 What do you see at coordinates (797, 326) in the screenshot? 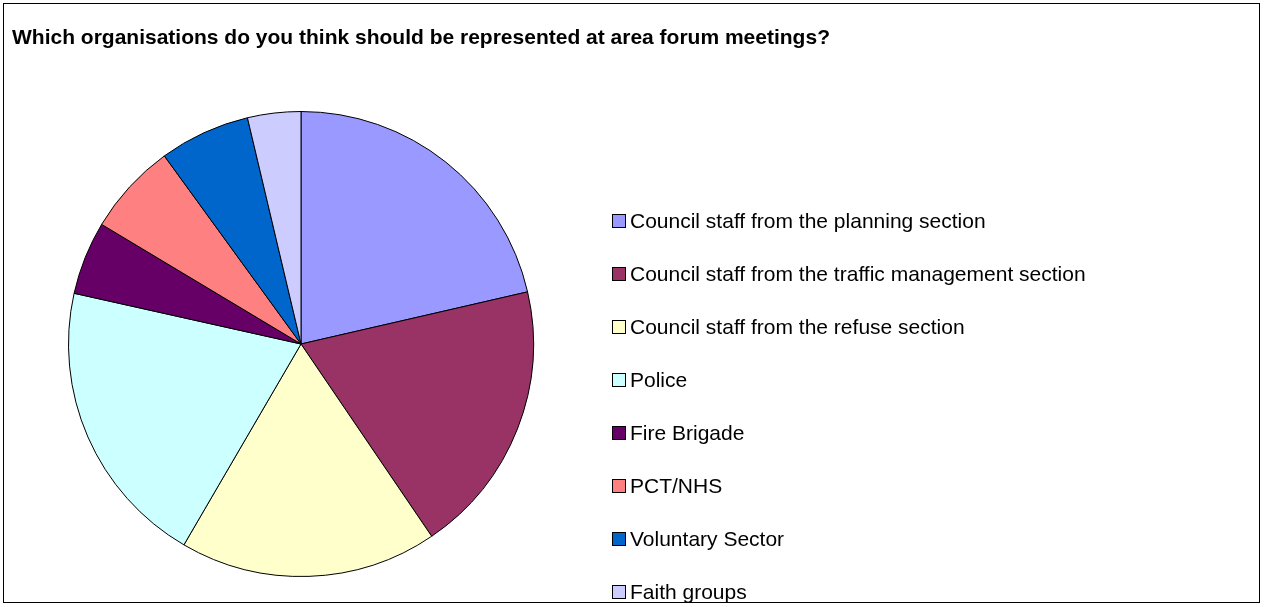
I see `legend-label: Council staff from the refuse section` at bounding box center [797, 326].